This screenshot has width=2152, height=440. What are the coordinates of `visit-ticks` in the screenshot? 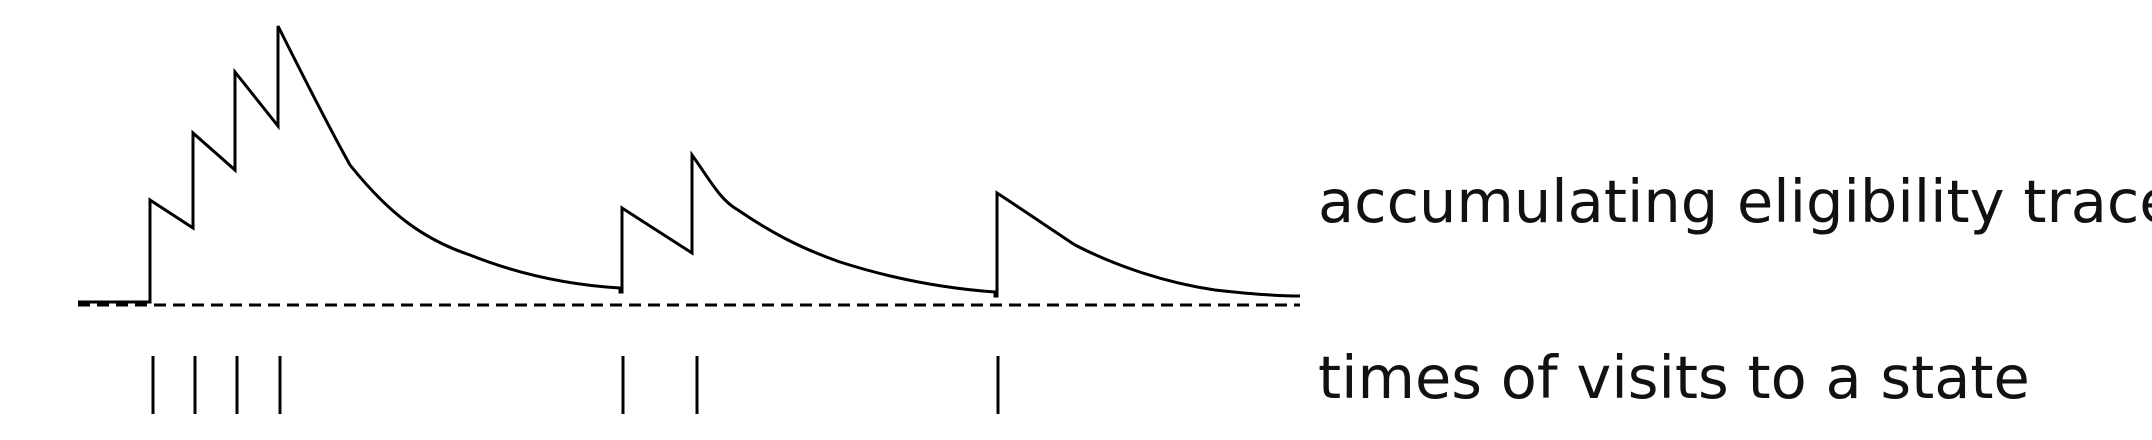 It's located at (575, 385).